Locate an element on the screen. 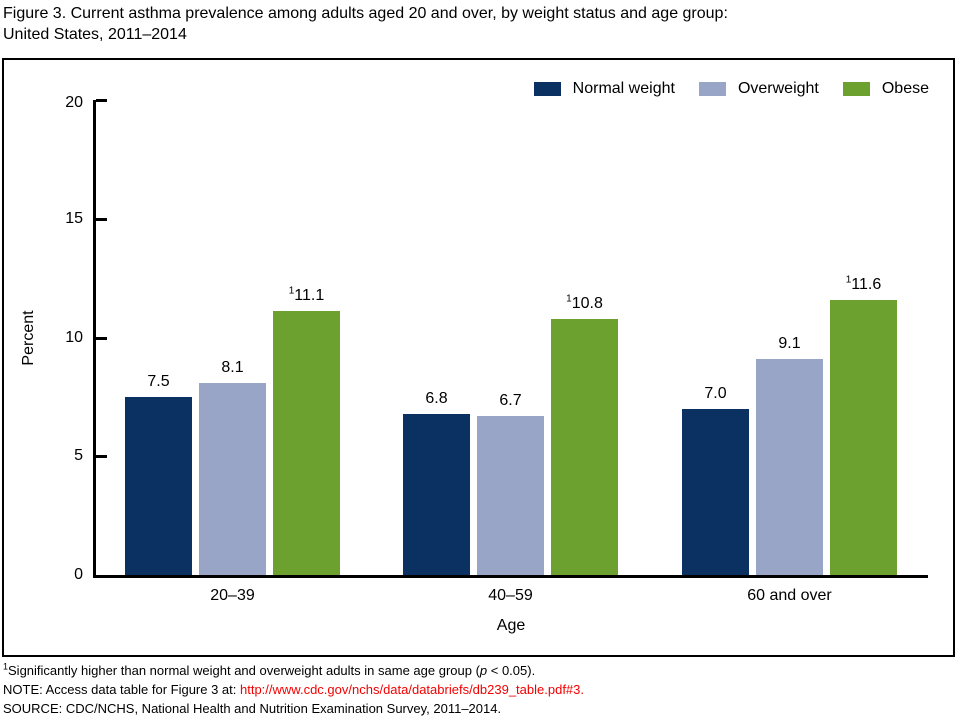 The width and height of the screenshot is (960, 718). legend: Normal weight Overweight Obese is located at coordinates (731, 89).